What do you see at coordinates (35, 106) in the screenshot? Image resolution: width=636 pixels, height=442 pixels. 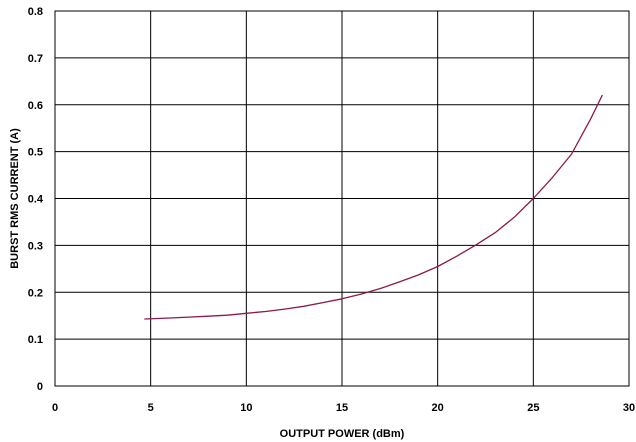 I see `y-tick-label: 0.6` at bounding box center [35, 106].